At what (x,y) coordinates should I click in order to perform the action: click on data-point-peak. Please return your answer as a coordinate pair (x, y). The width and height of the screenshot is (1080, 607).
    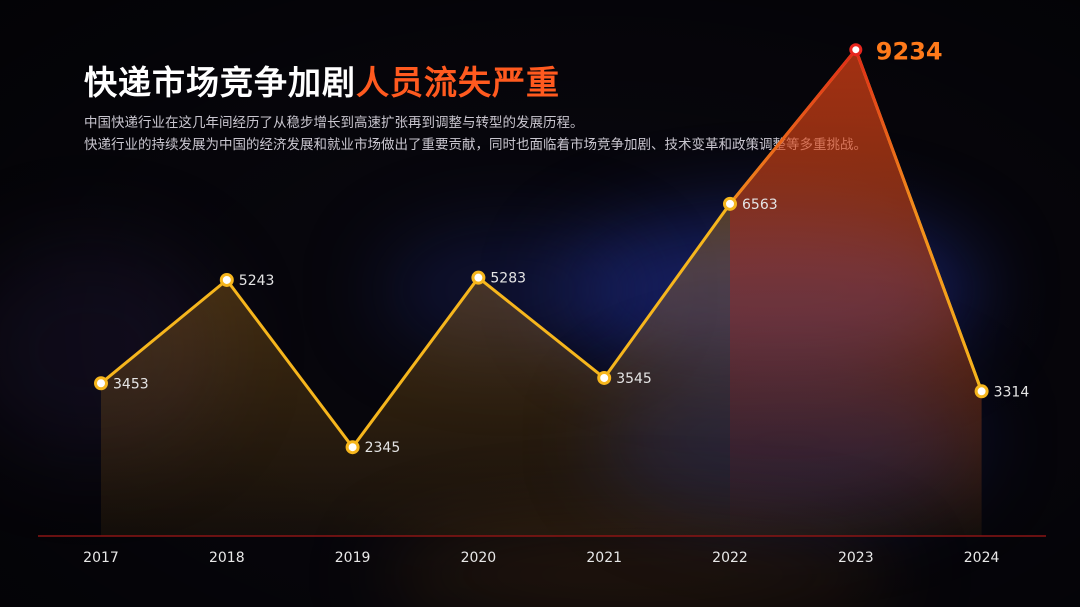
    Looking at the image, I should click on (856, 50).